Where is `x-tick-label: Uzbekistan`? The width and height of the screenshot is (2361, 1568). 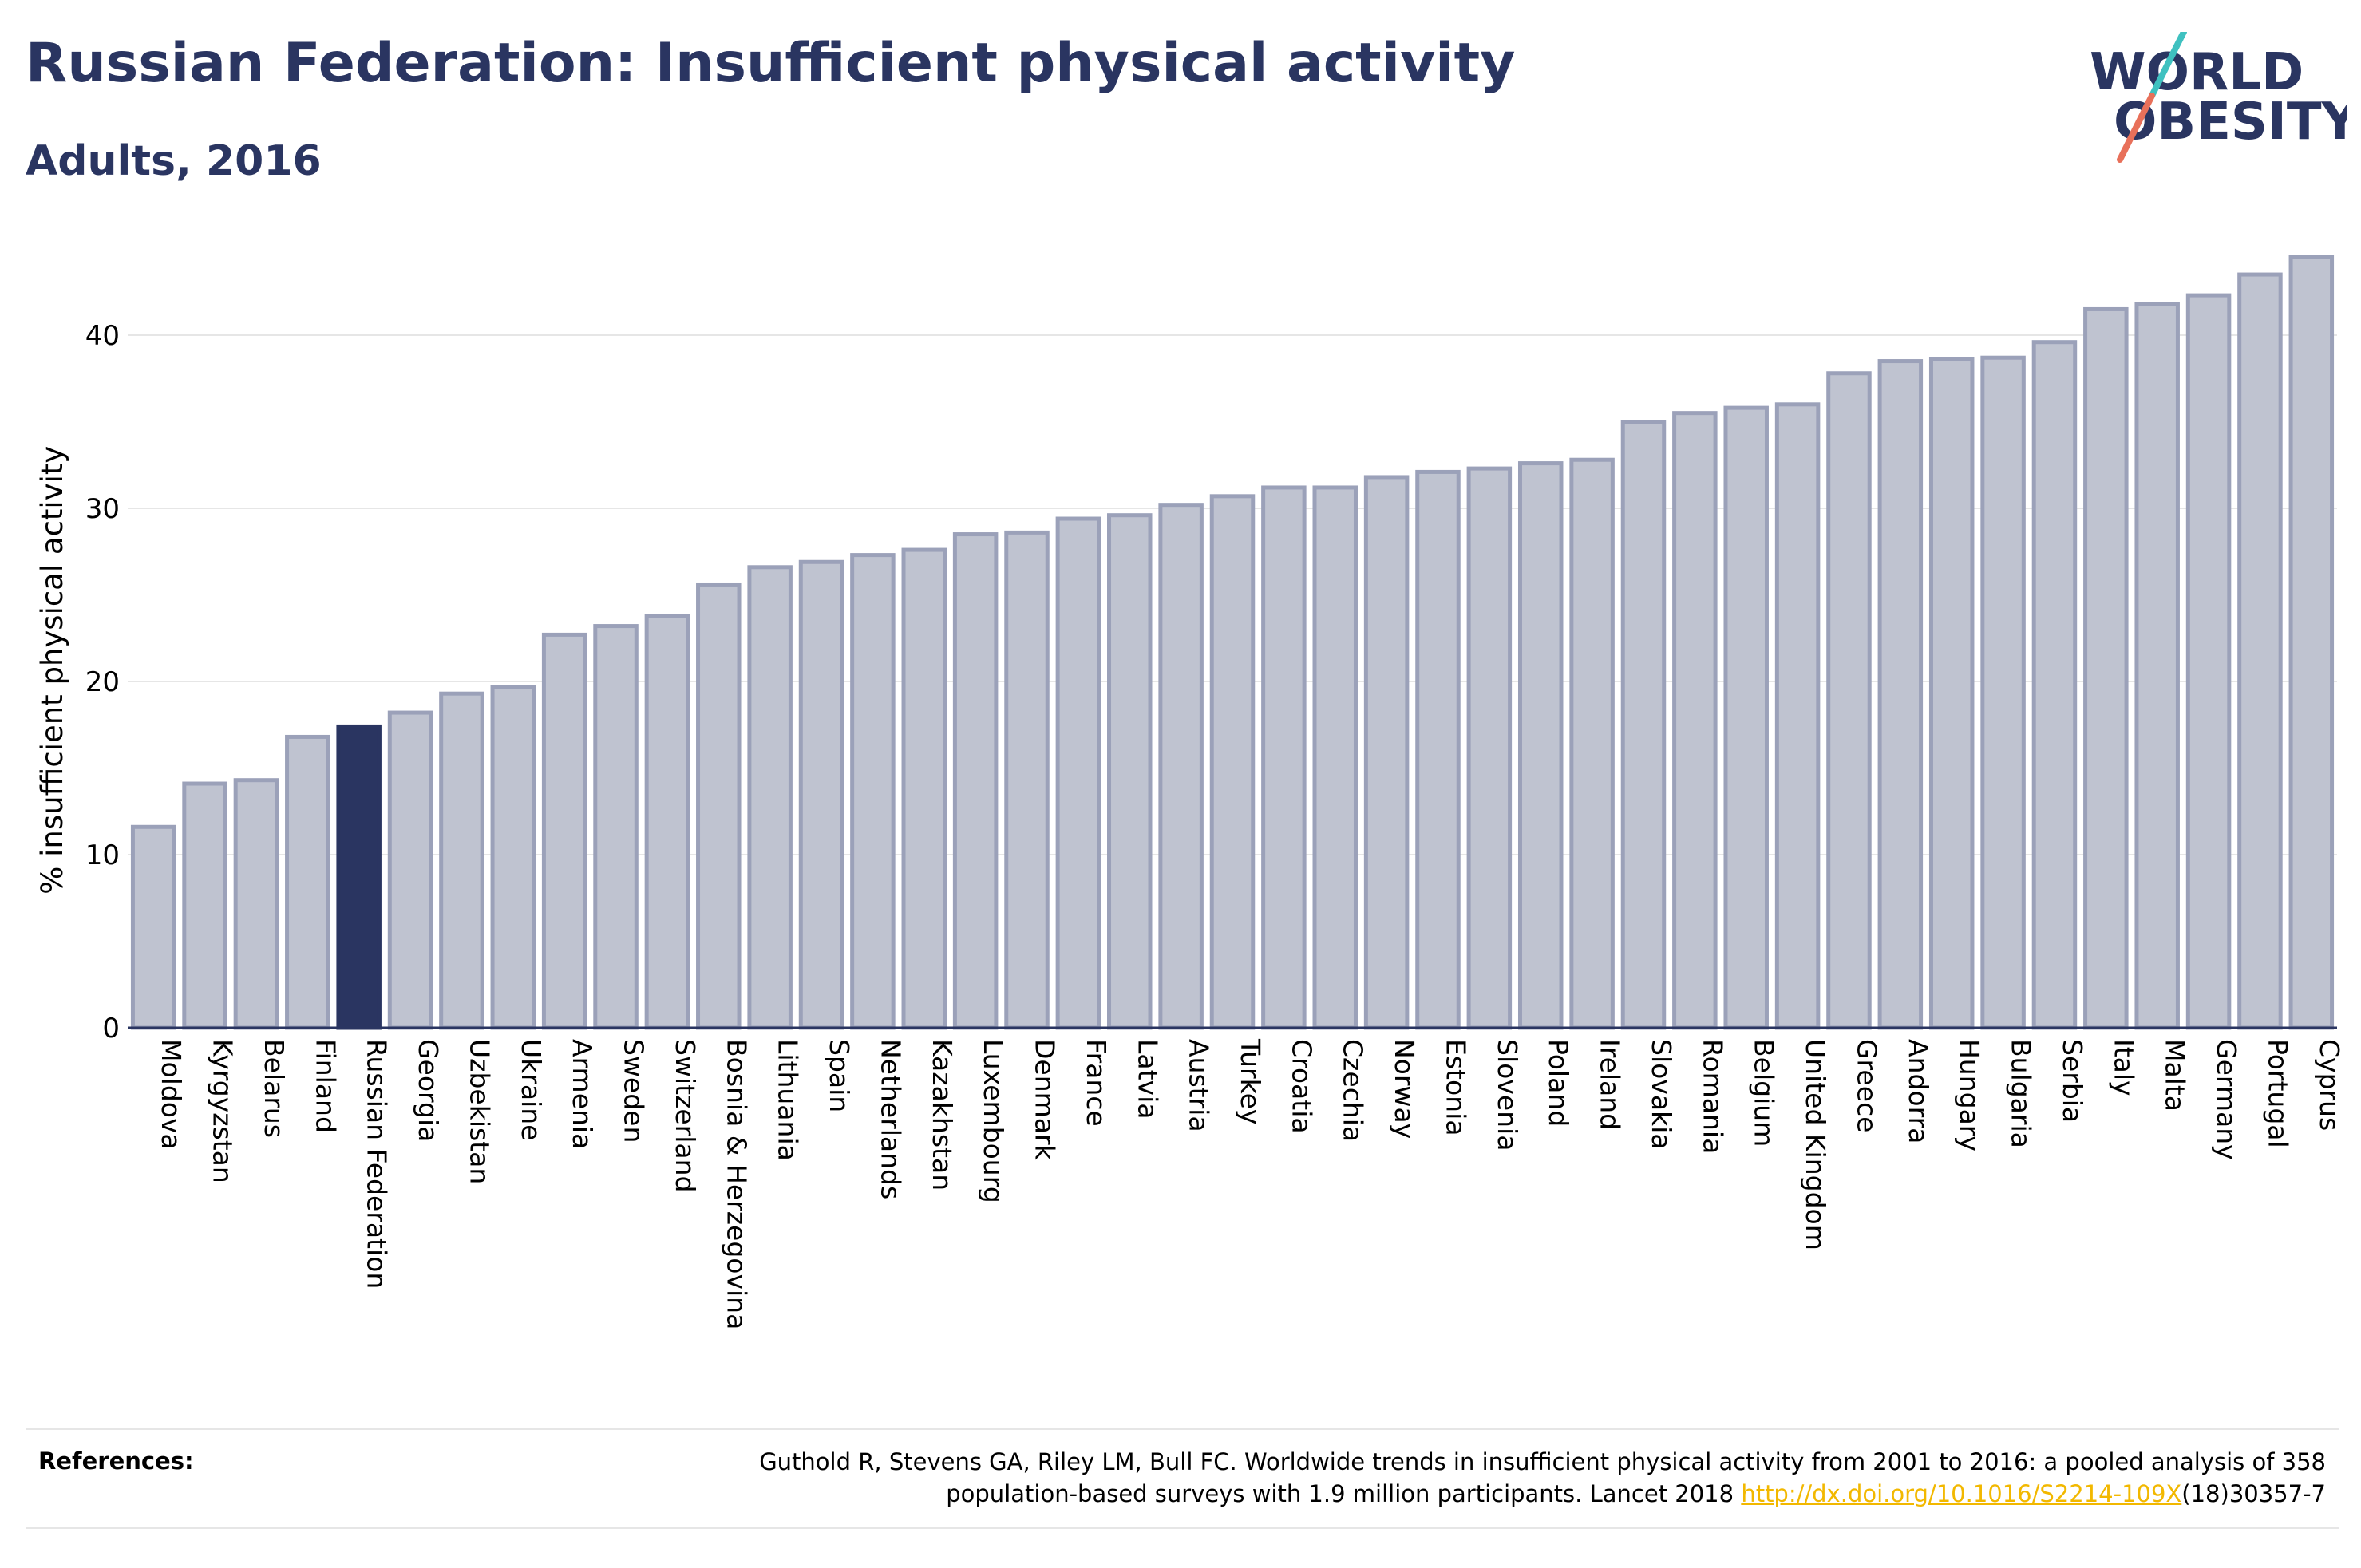
x-tick-label: Uzbekistan is located at coordinates (479, 1111).